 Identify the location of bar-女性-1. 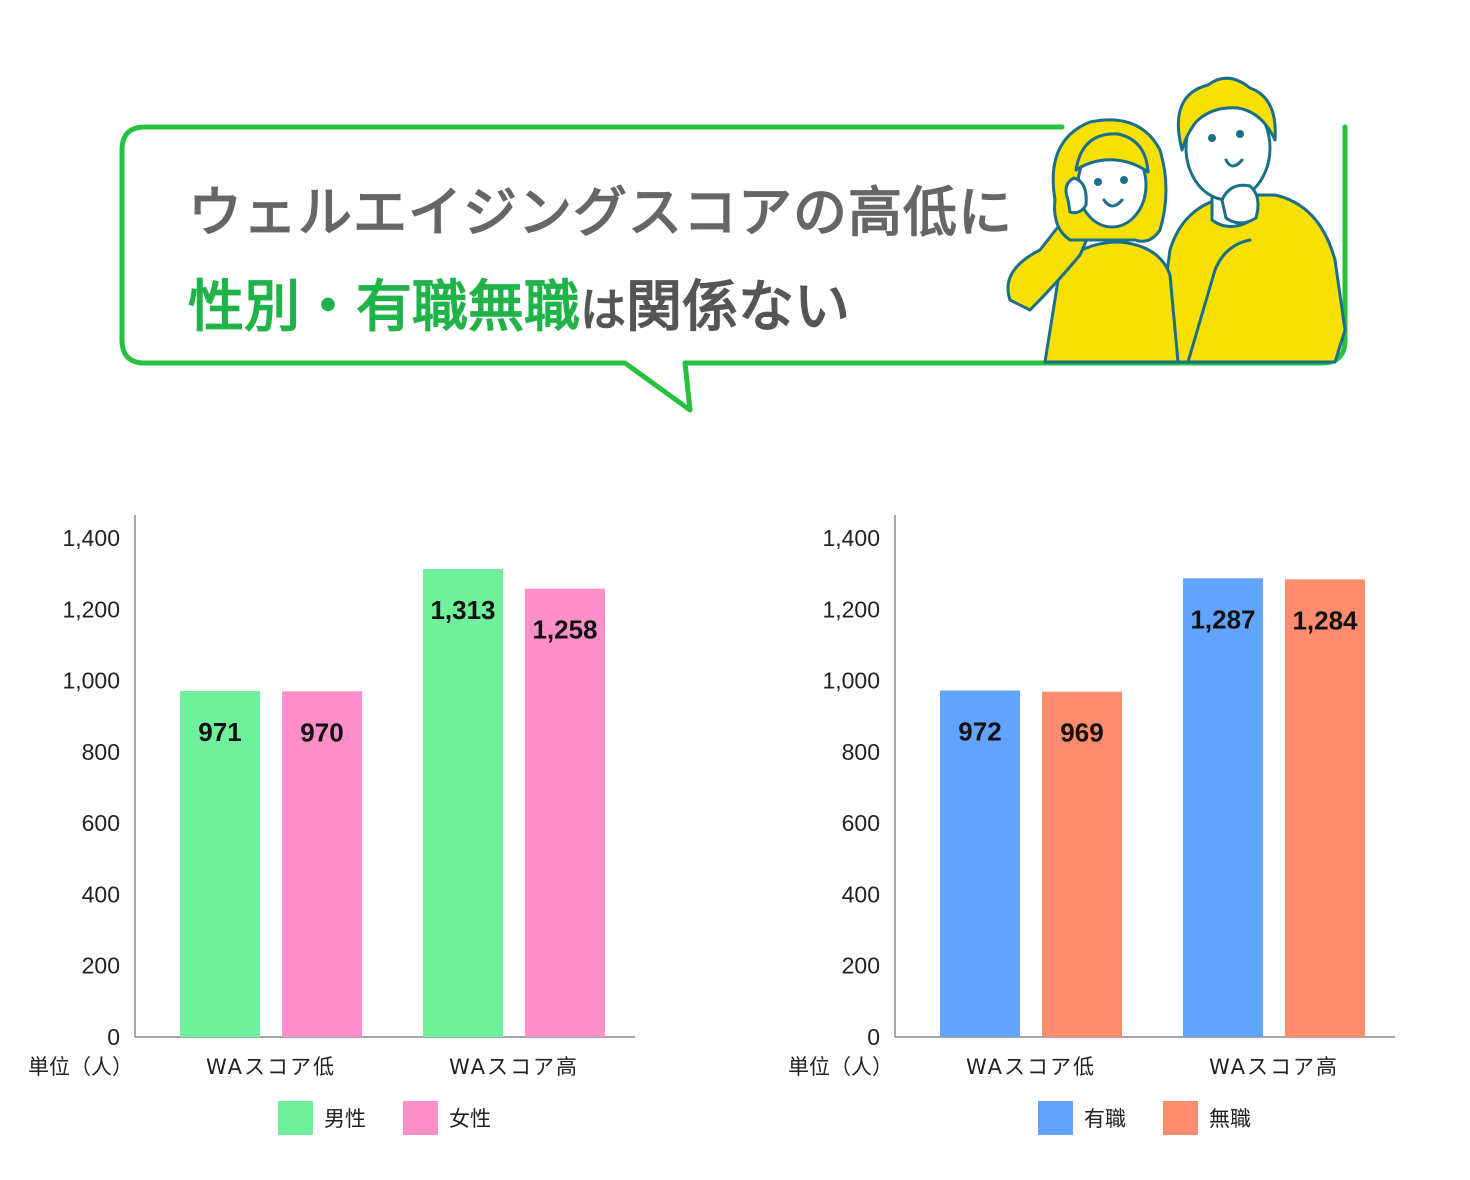
(565, 812).